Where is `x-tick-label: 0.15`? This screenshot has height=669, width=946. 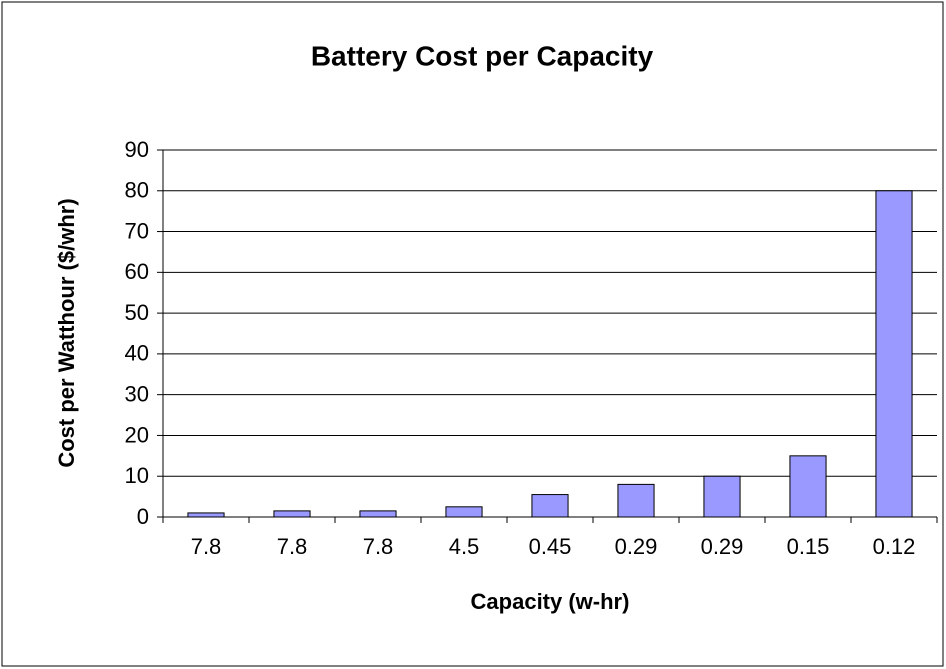
x-tick-label: 0.15 is located at coordinates (808, 546).